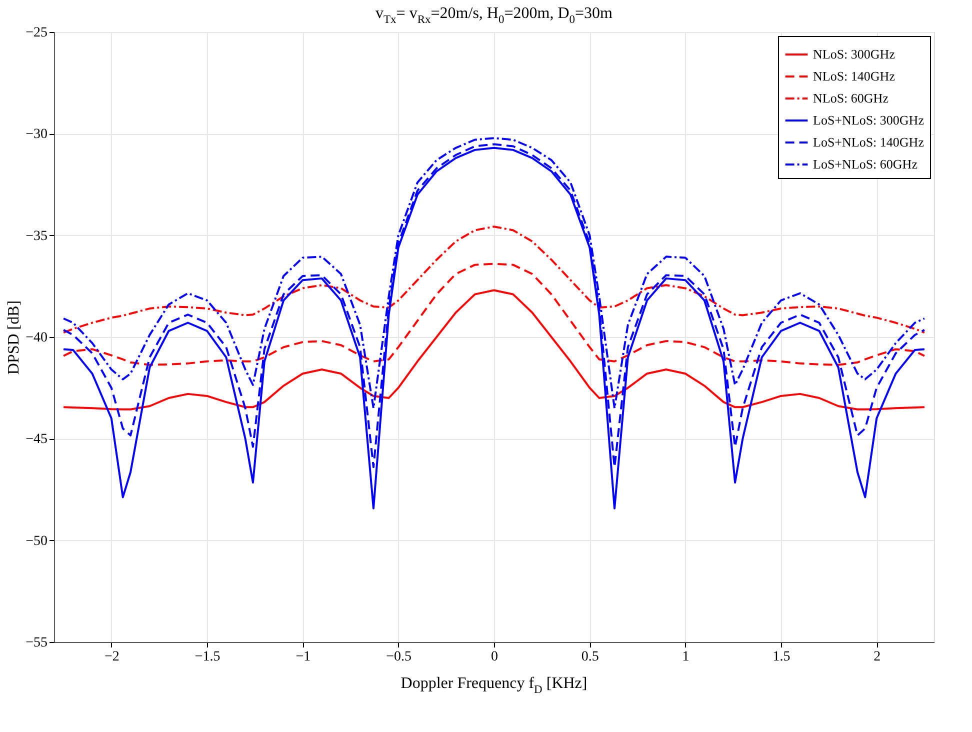 This screenshot has height=732, width=972. What do you see at coordinates (207, 657) in the screenshot?
I see `x-tick-label: −1.5` at bounding box center [207, 657].